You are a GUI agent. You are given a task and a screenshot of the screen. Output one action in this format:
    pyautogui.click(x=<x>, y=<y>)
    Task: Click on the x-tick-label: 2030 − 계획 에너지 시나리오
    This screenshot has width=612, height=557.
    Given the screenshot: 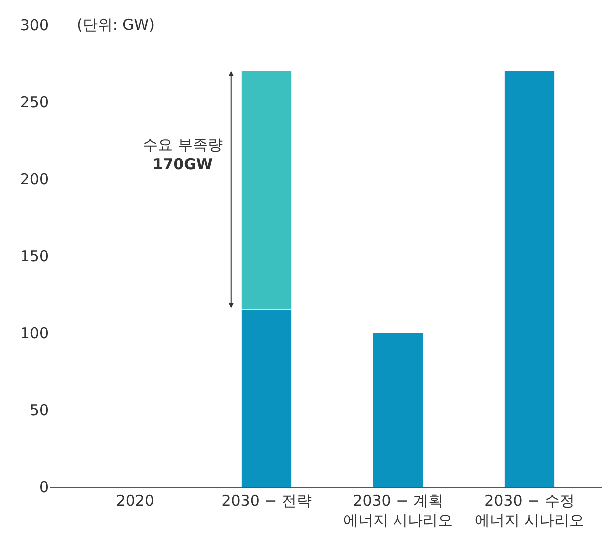 What is the action you would take?
    pyautogui.click(x=398, y=511)
    